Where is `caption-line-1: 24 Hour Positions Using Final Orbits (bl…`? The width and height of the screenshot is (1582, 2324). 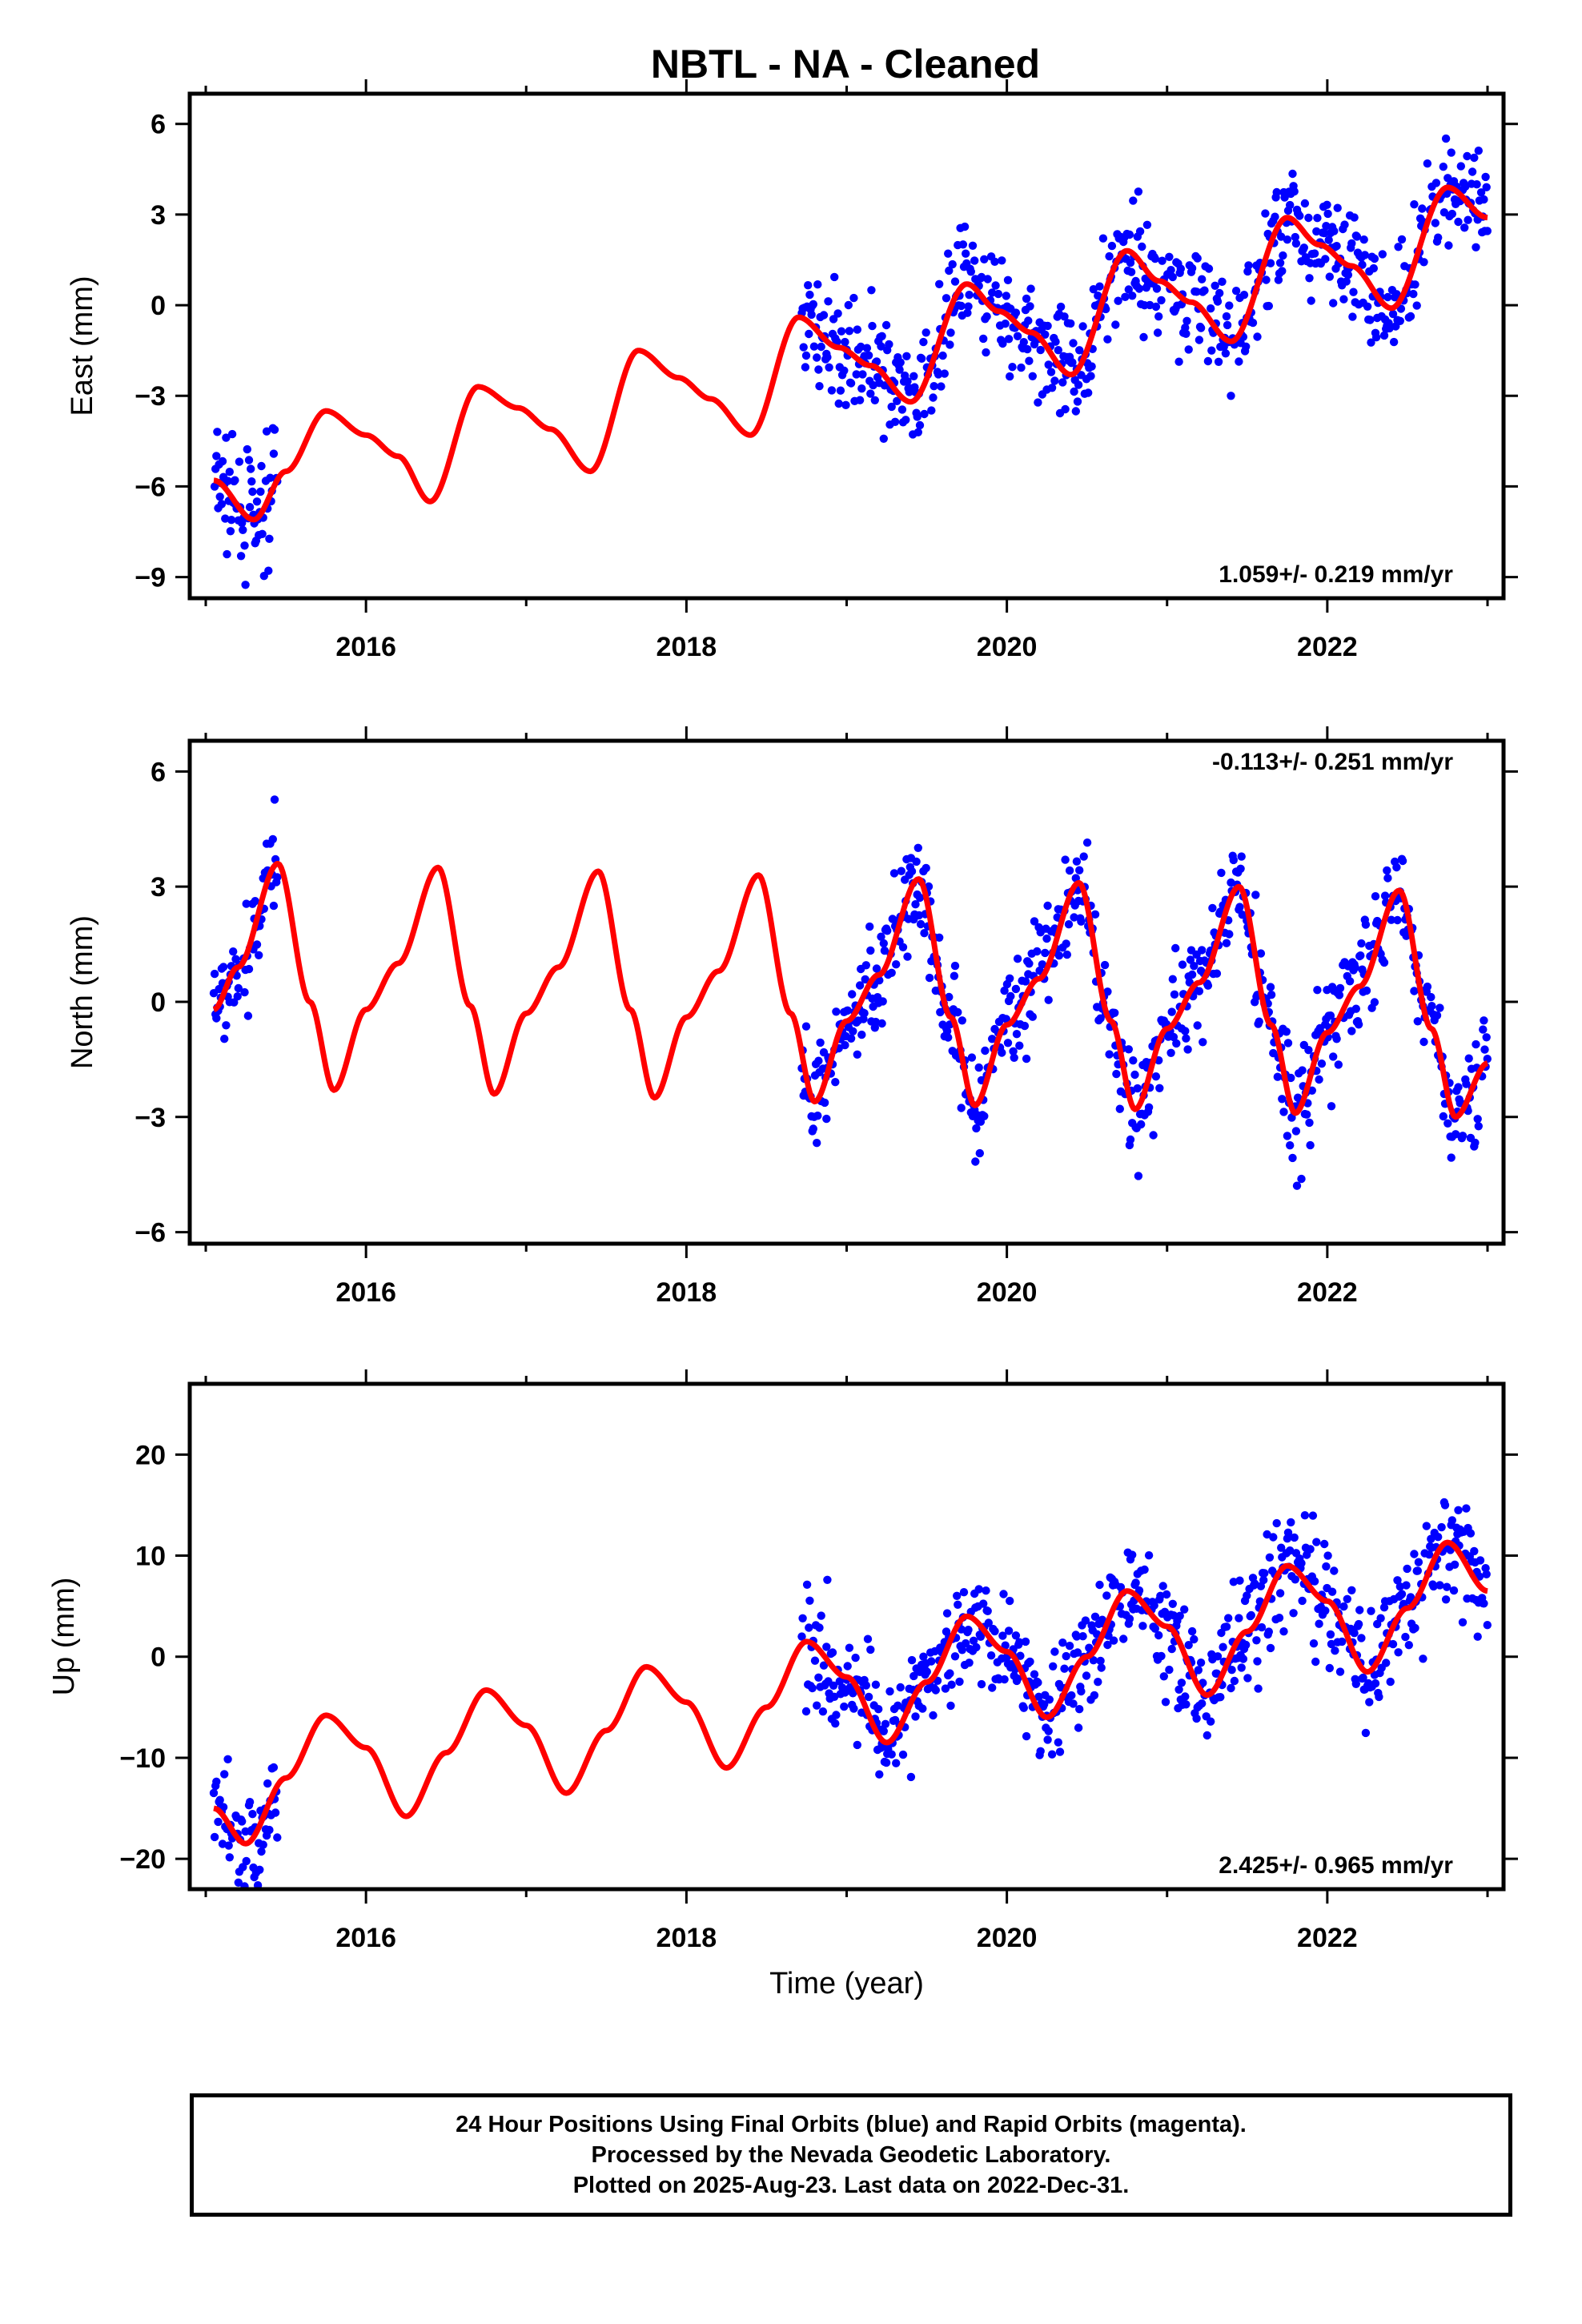 caption-line-1: 24 Hour Positions Using Final Orbits (bl… is located at coordinates (851, 2124).